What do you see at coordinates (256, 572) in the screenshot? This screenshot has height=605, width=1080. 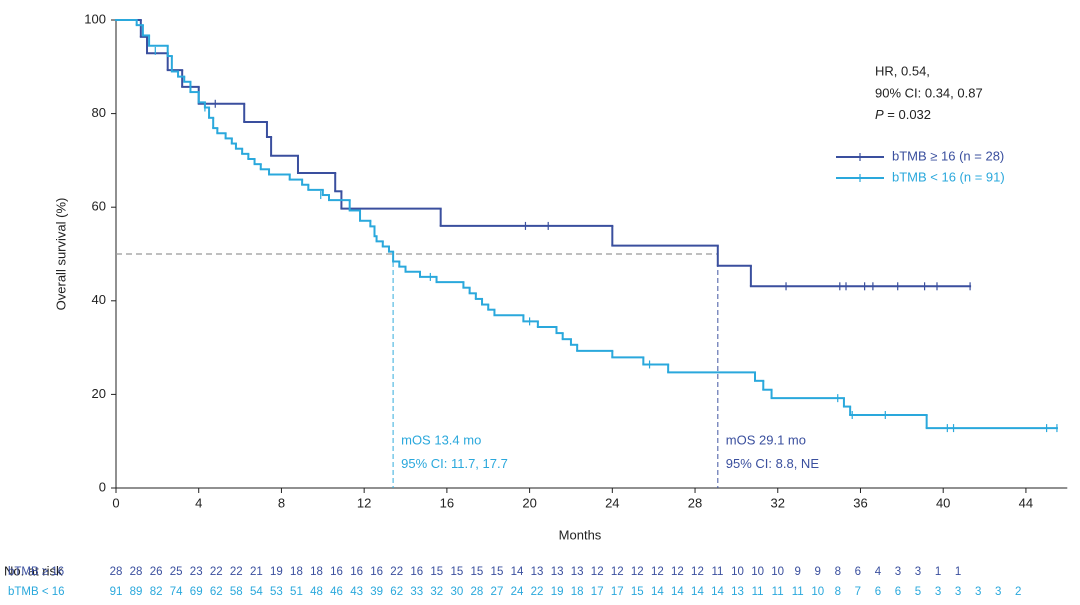 I see `risk-count: 21` at bounding box center [256, 572].